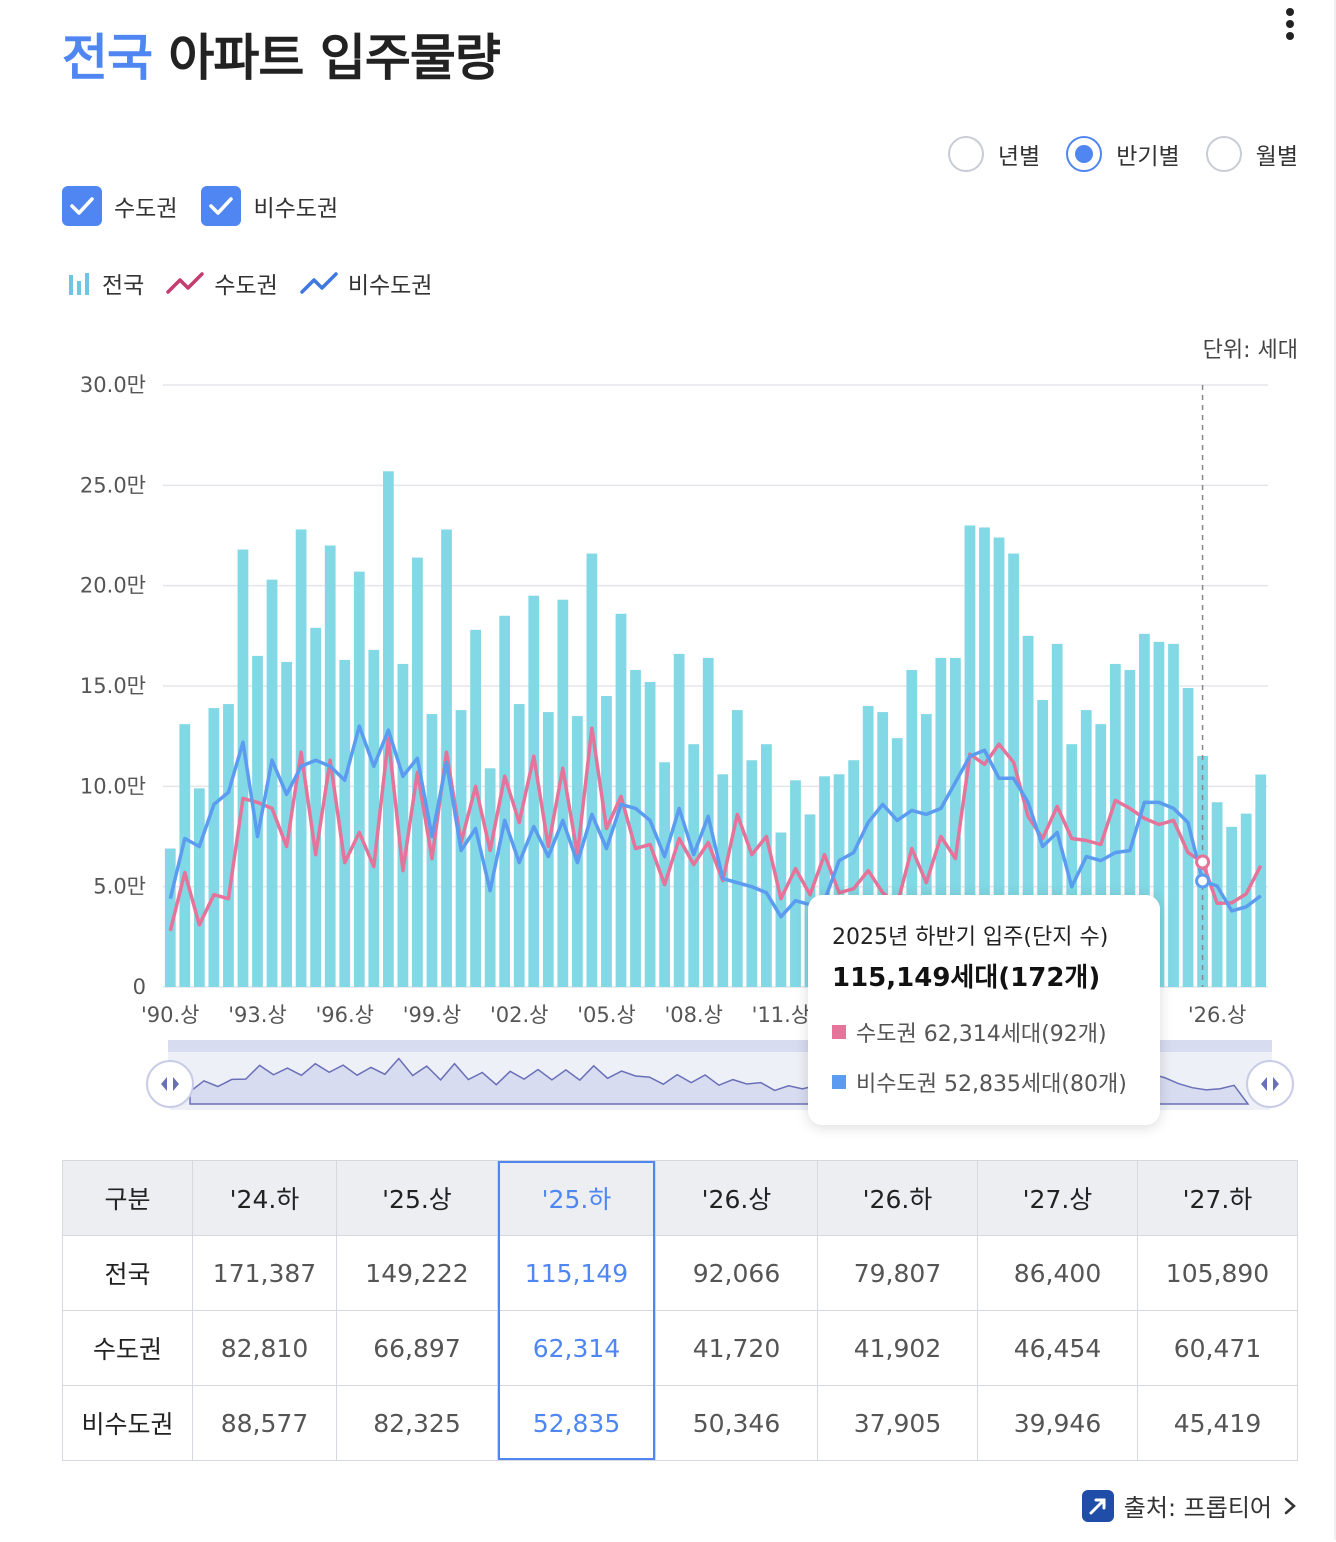 The height and width of the screenshot is (1542, 1336). I want to click on x-tick-label: '05.상, so click(606, 1015).